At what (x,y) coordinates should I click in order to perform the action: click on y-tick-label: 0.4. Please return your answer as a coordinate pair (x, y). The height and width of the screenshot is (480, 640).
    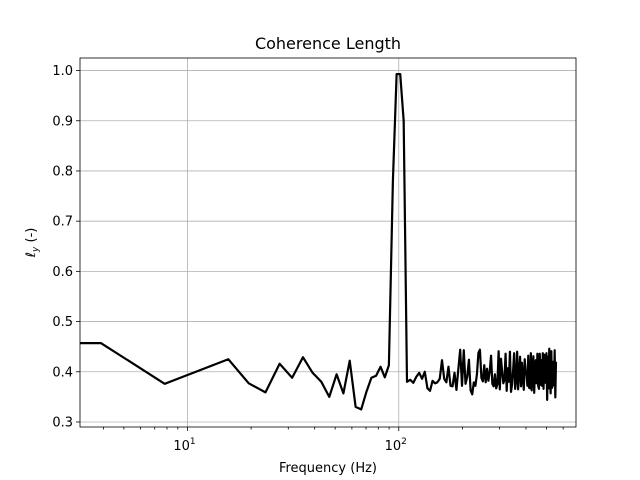
    Looking at the image, I should click on (62, 372).